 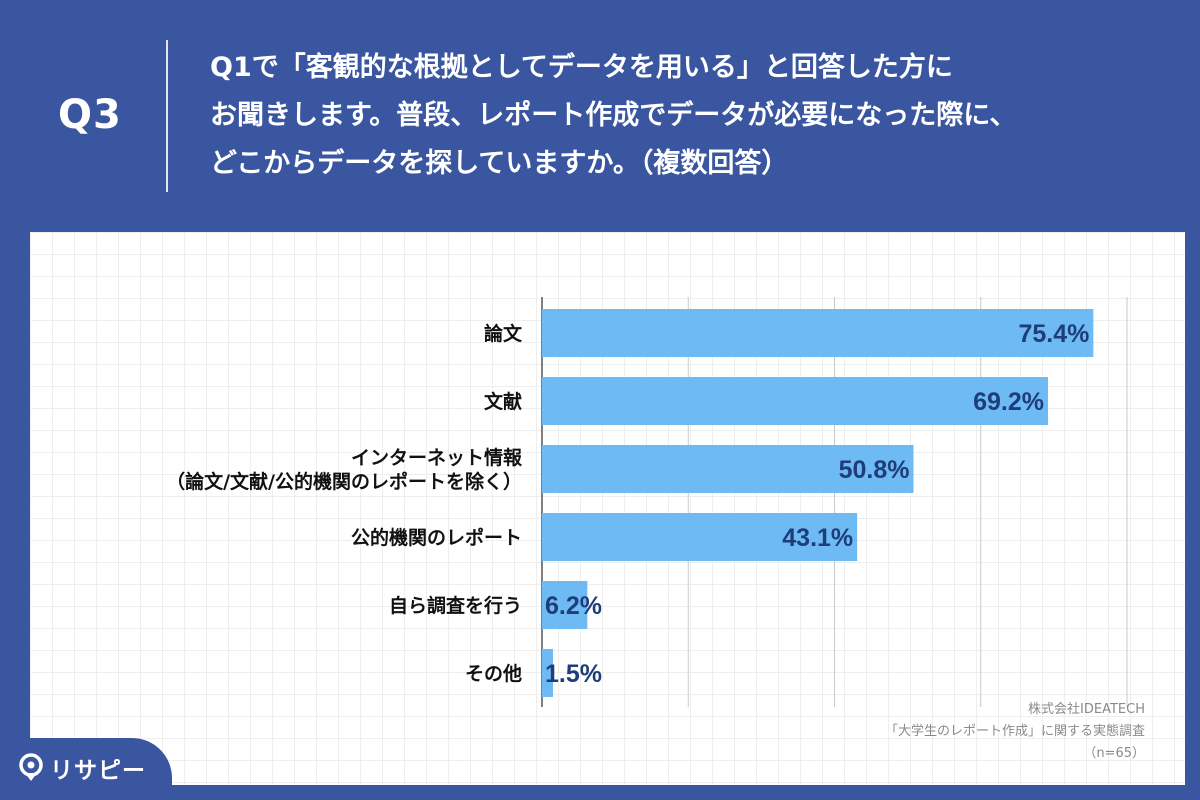 I want to click on category-label: インターネット情報, so click(x=437, y=457).